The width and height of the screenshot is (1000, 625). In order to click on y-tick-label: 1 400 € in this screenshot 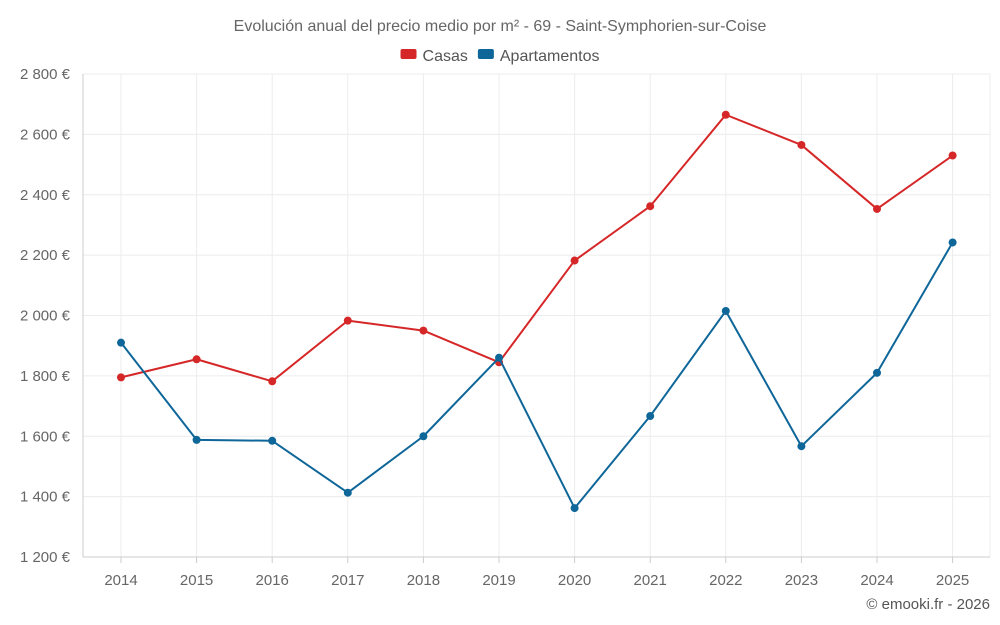, I will do `click(45, 497)`.